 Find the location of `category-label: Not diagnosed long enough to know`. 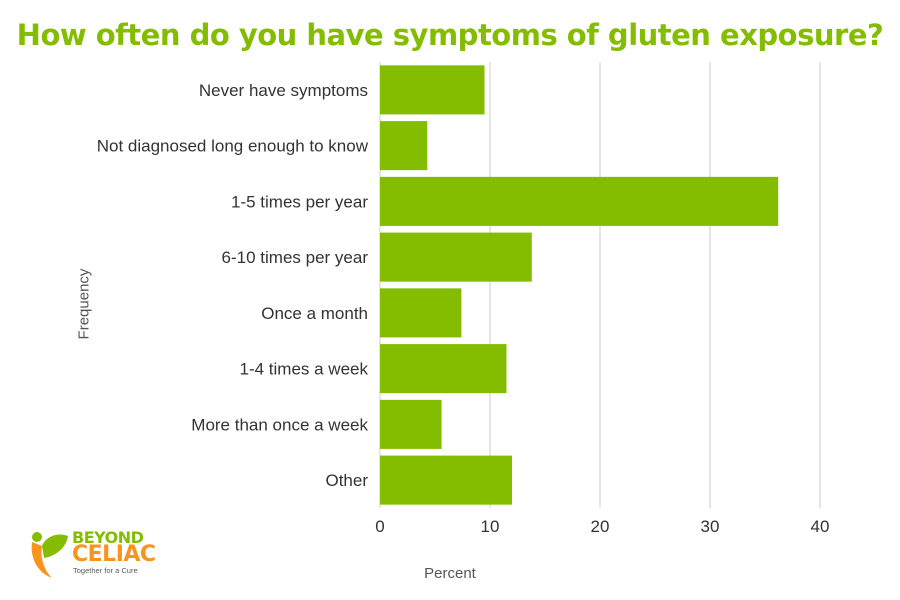

category-label: Not diagnosed long enough to know is located at coordinates (233, 146).